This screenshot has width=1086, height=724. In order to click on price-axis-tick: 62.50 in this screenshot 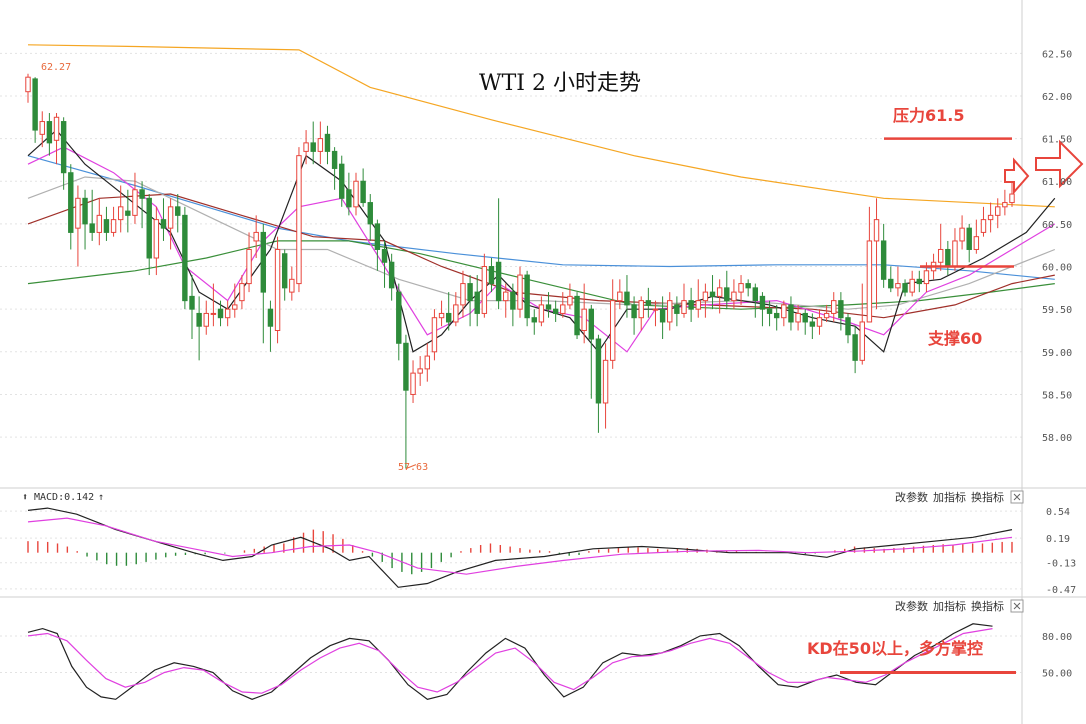, I will do `click(1057, 54)`.